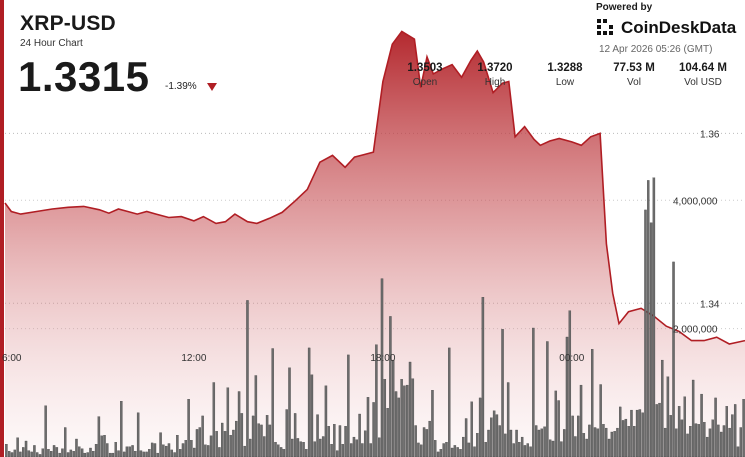 This screenshot has height=457, width=745. What do you see at coordinates (634, 82) in the screenshot?
I see `stat-label: Vol` at bounding box center [634, 82].